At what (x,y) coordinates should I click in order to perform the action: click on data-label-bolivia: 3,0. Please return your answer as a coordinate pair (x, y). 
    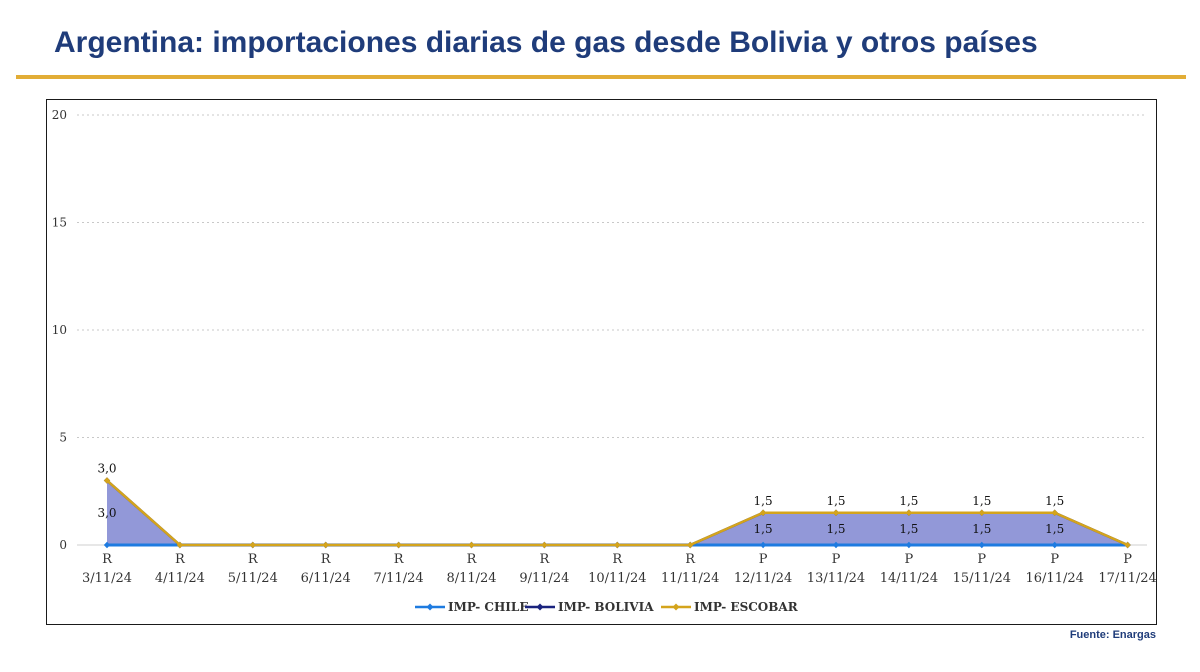
    Looking at the image, I should click on (106, 513).